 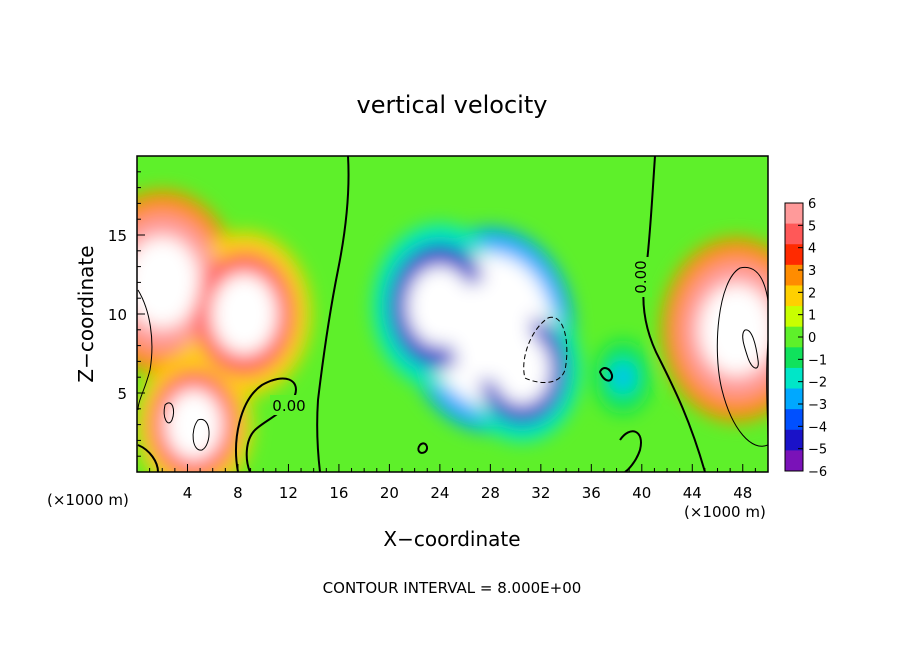 I want to click on y-tick-label: 5, so click(x=122, y=394).